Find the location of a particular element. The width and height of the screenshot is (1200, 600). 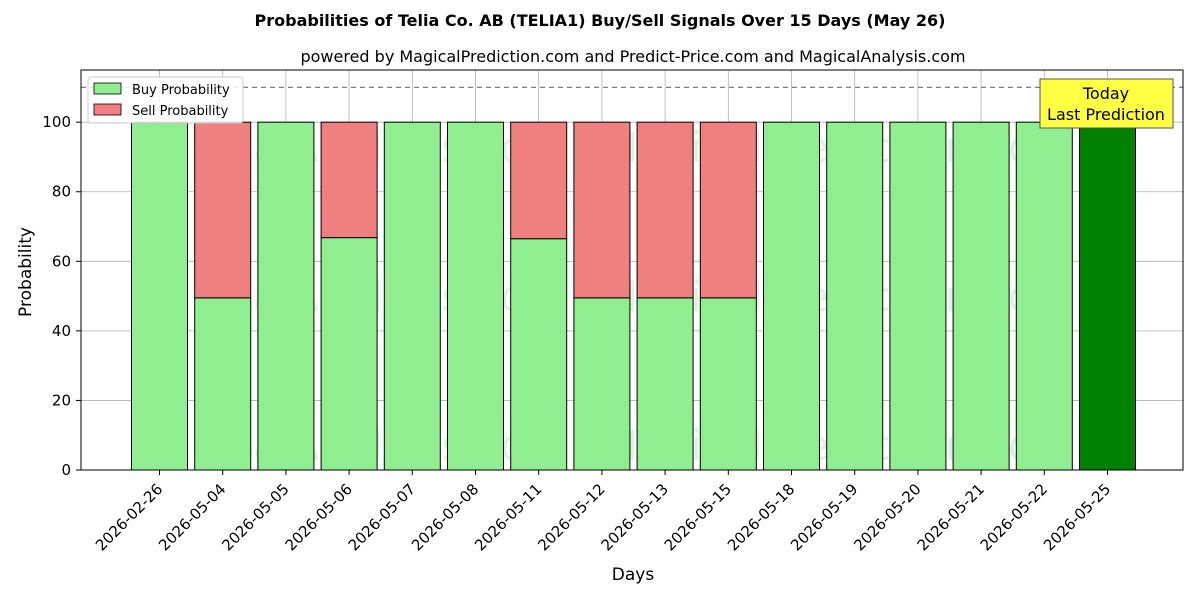

legend-swatch-buy is located at coordinates (107, 88).